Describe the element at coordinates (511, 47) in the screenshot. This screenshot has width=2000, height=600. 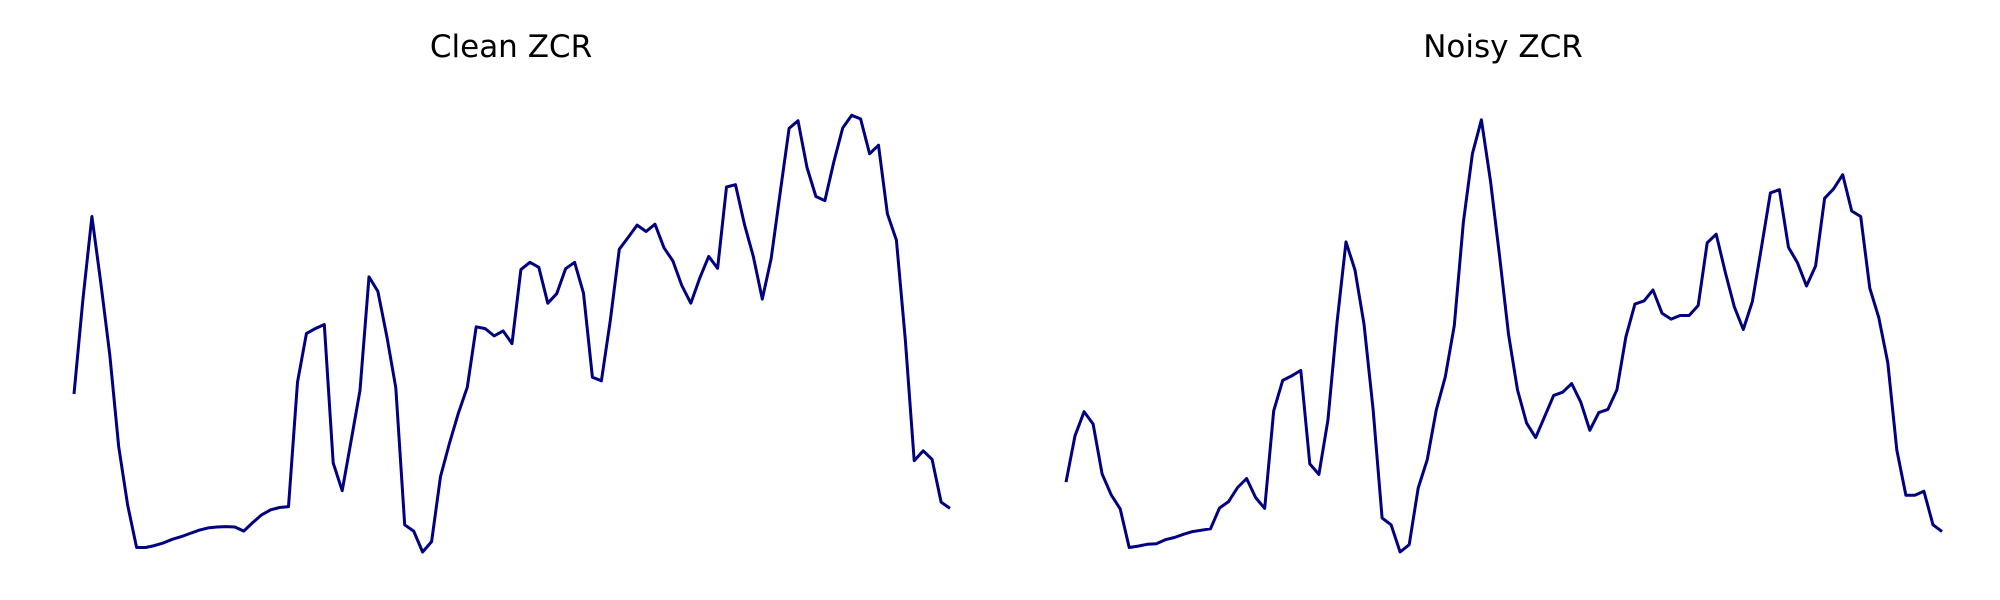
I see `chart-title: Clean ZCR` at that location.